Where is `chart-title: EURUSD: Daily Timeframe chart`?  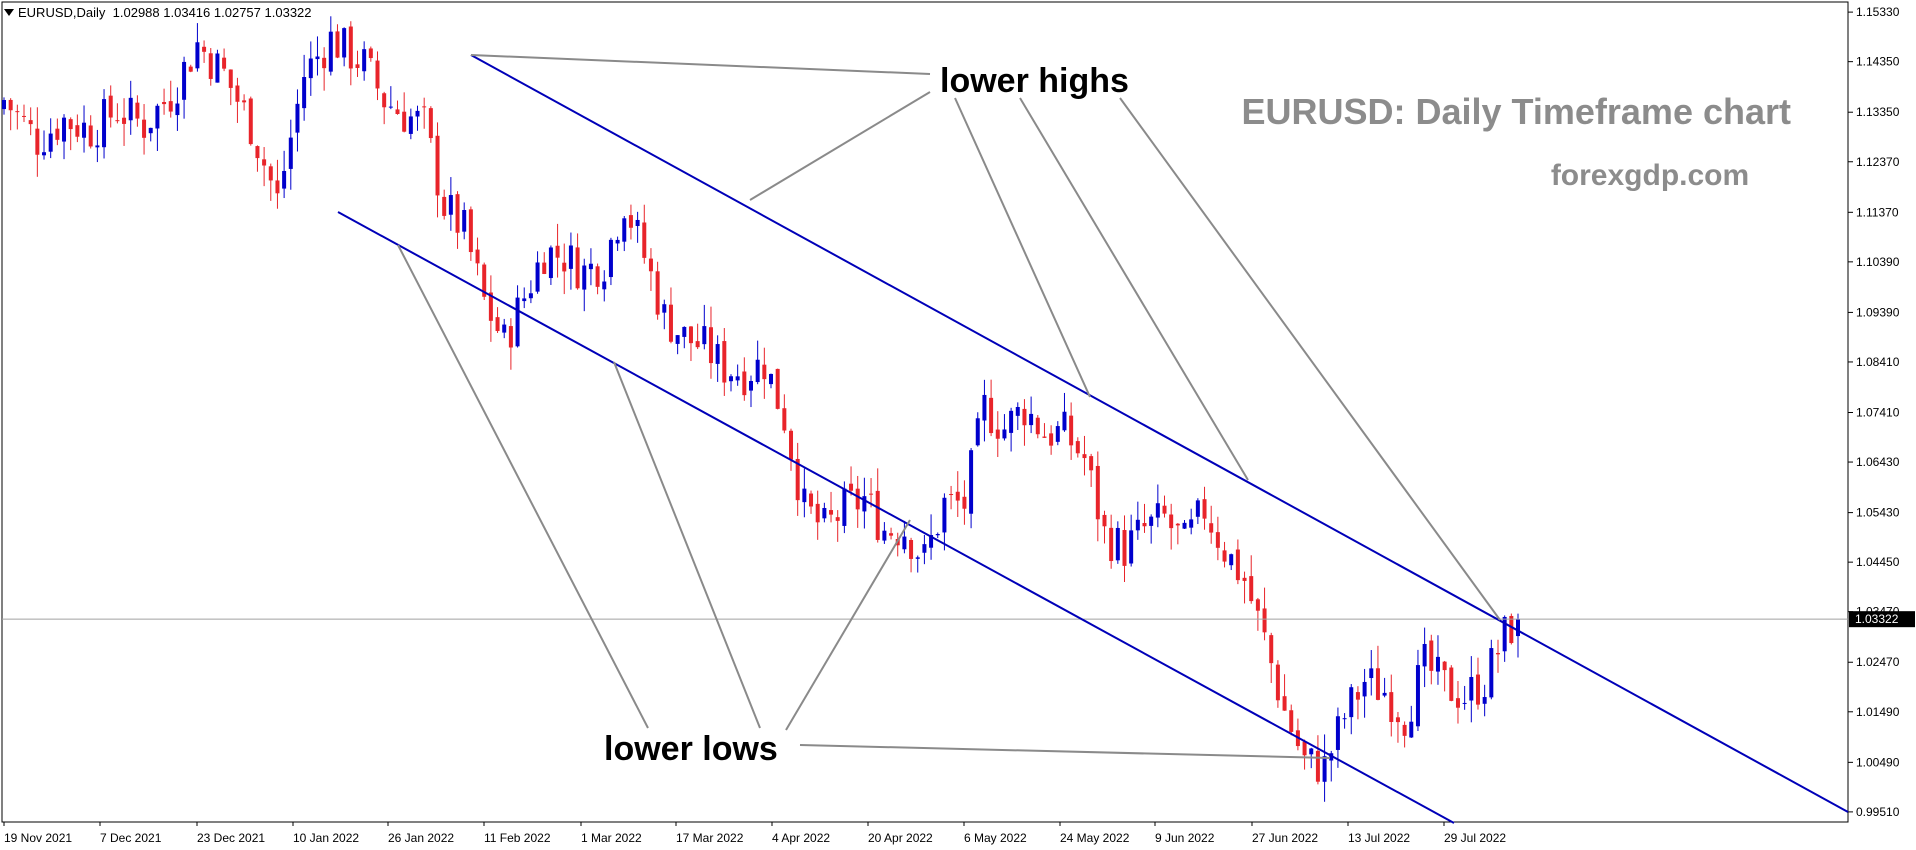
chart-title: EURUSD: Daily Timeframe chart is located at coordinates (1516, 111).